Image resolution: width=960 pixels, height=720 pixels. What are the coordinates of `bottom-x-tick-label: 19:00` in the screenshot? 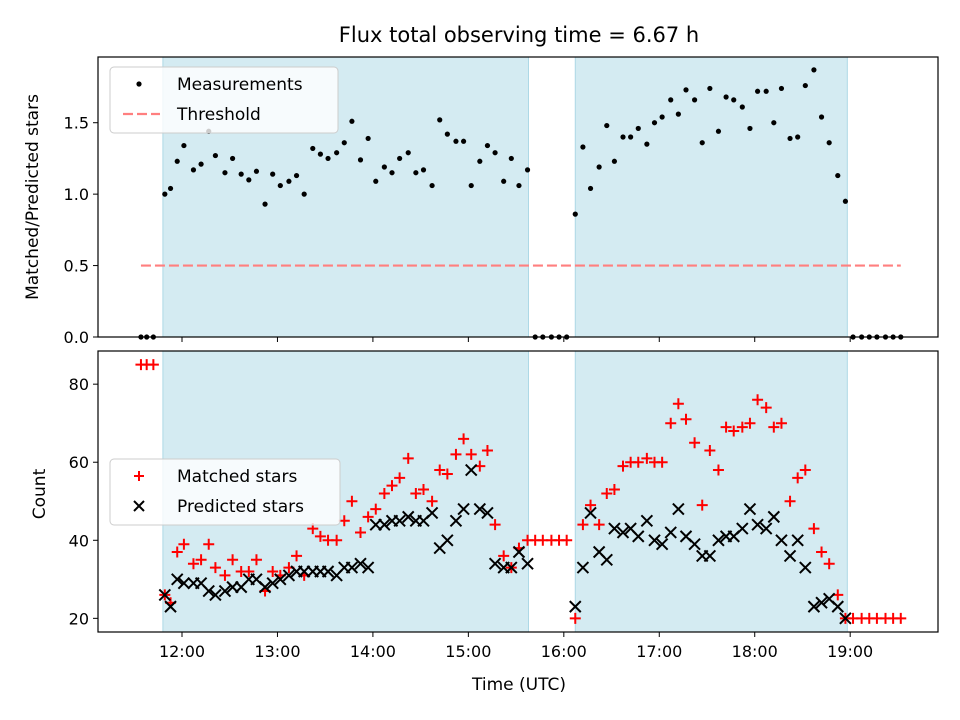 It's located at (850, 651).